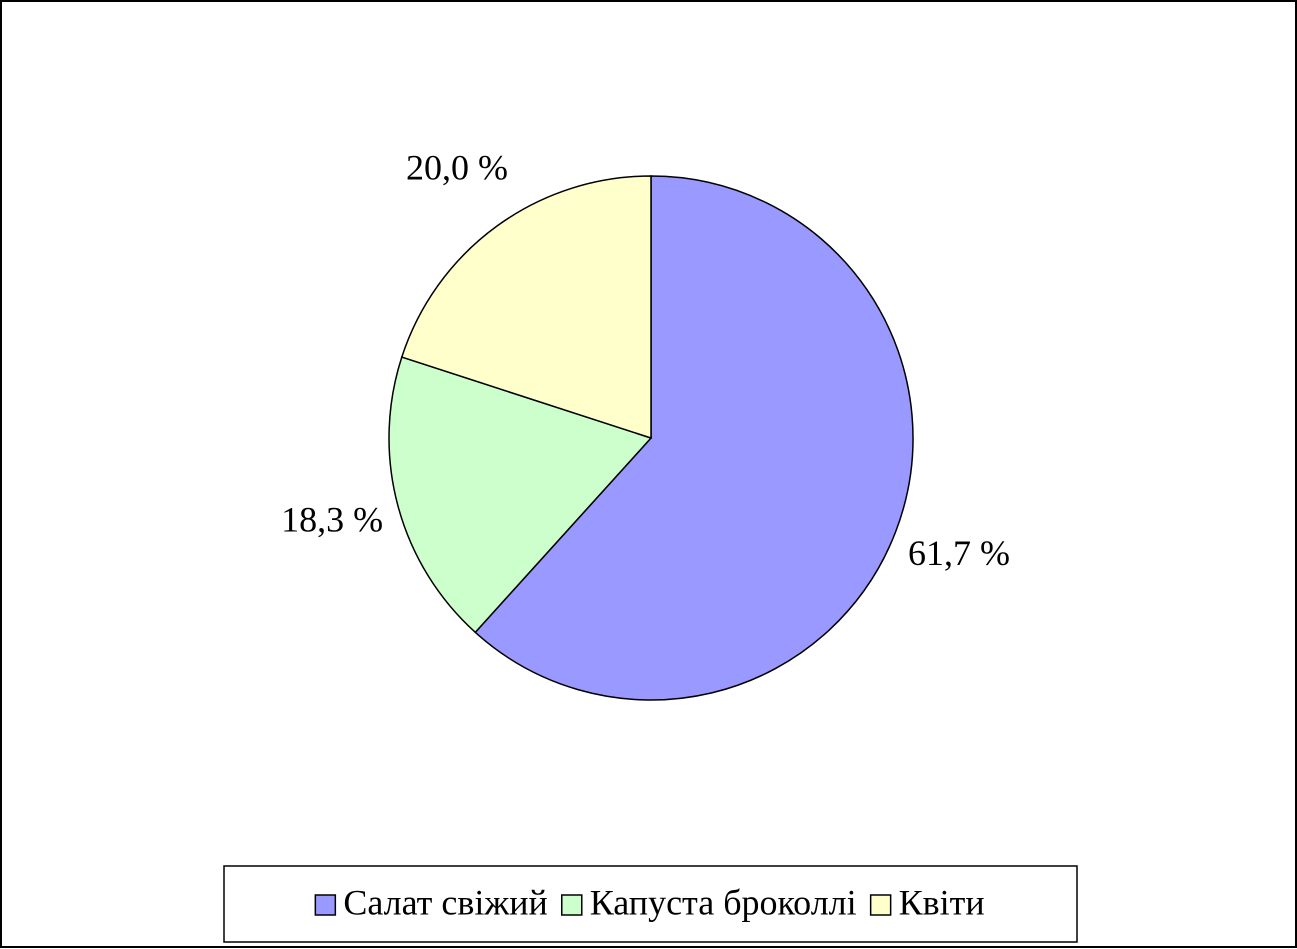  I want to click on data-label: 61,7 %, so click(959, 553).